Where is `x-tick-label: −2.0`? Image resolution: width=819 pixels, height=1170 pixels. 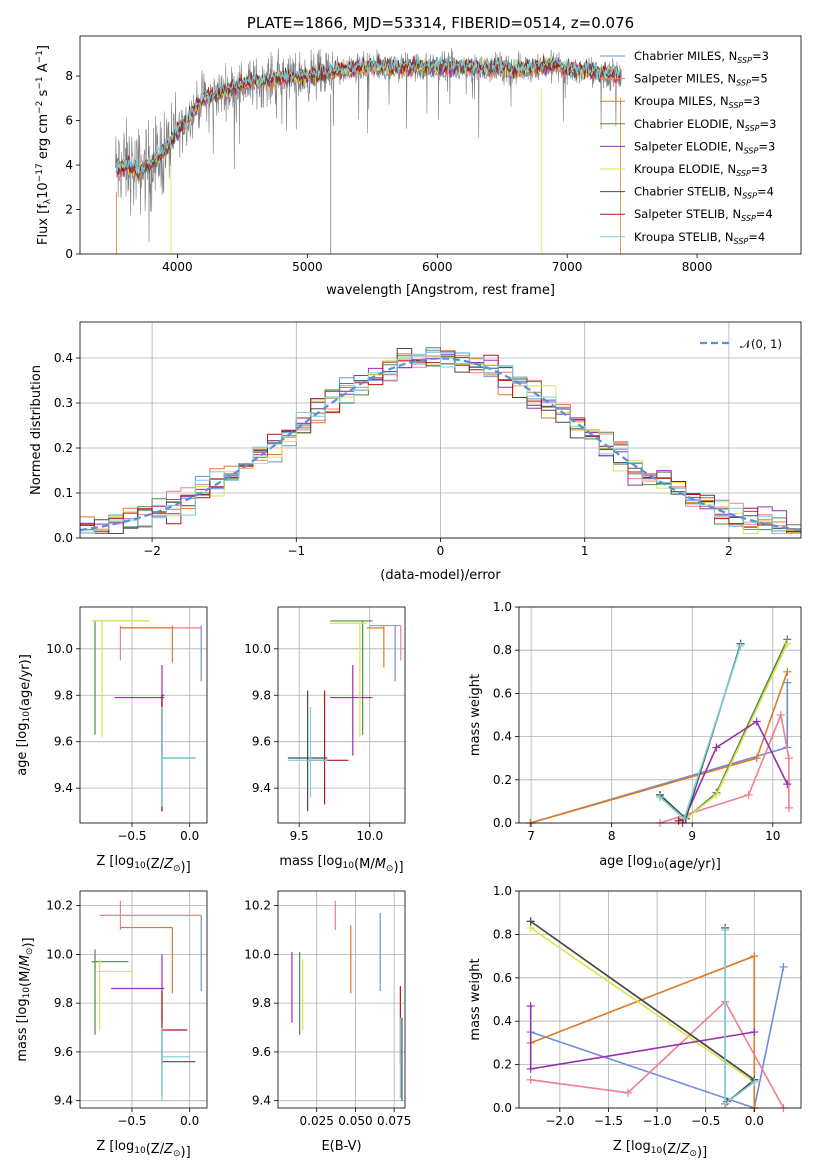 x-tick-label: −2.0 is located at coordinates (559, 1121).